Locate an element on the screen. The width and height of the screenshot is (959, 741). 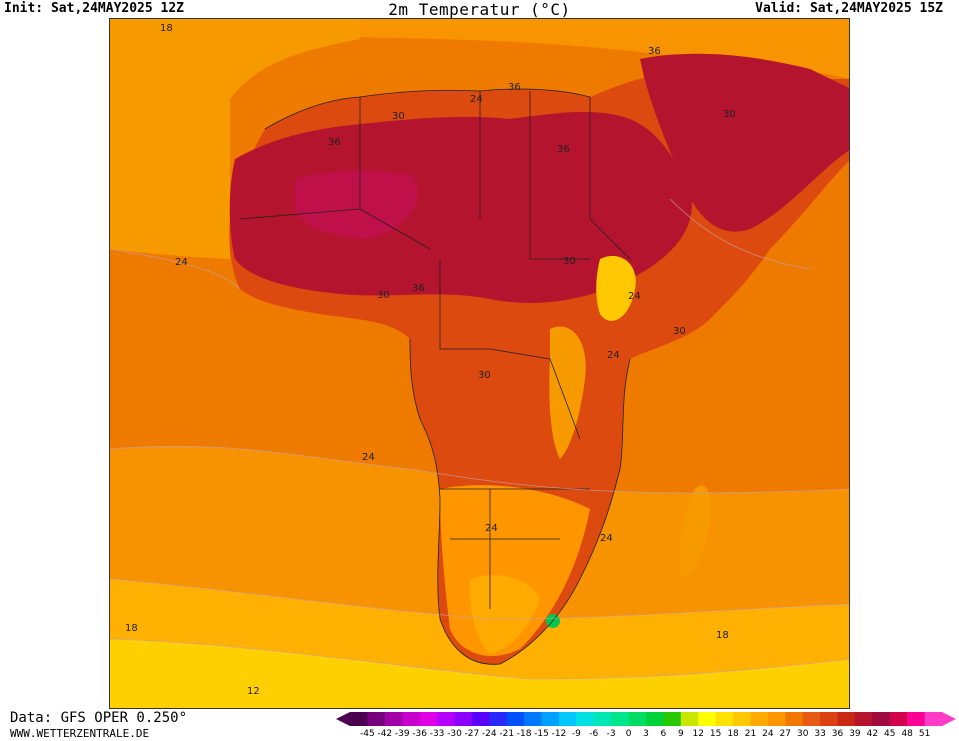
colorbar-tick-label: 39 is located at coordinates (855, 734).